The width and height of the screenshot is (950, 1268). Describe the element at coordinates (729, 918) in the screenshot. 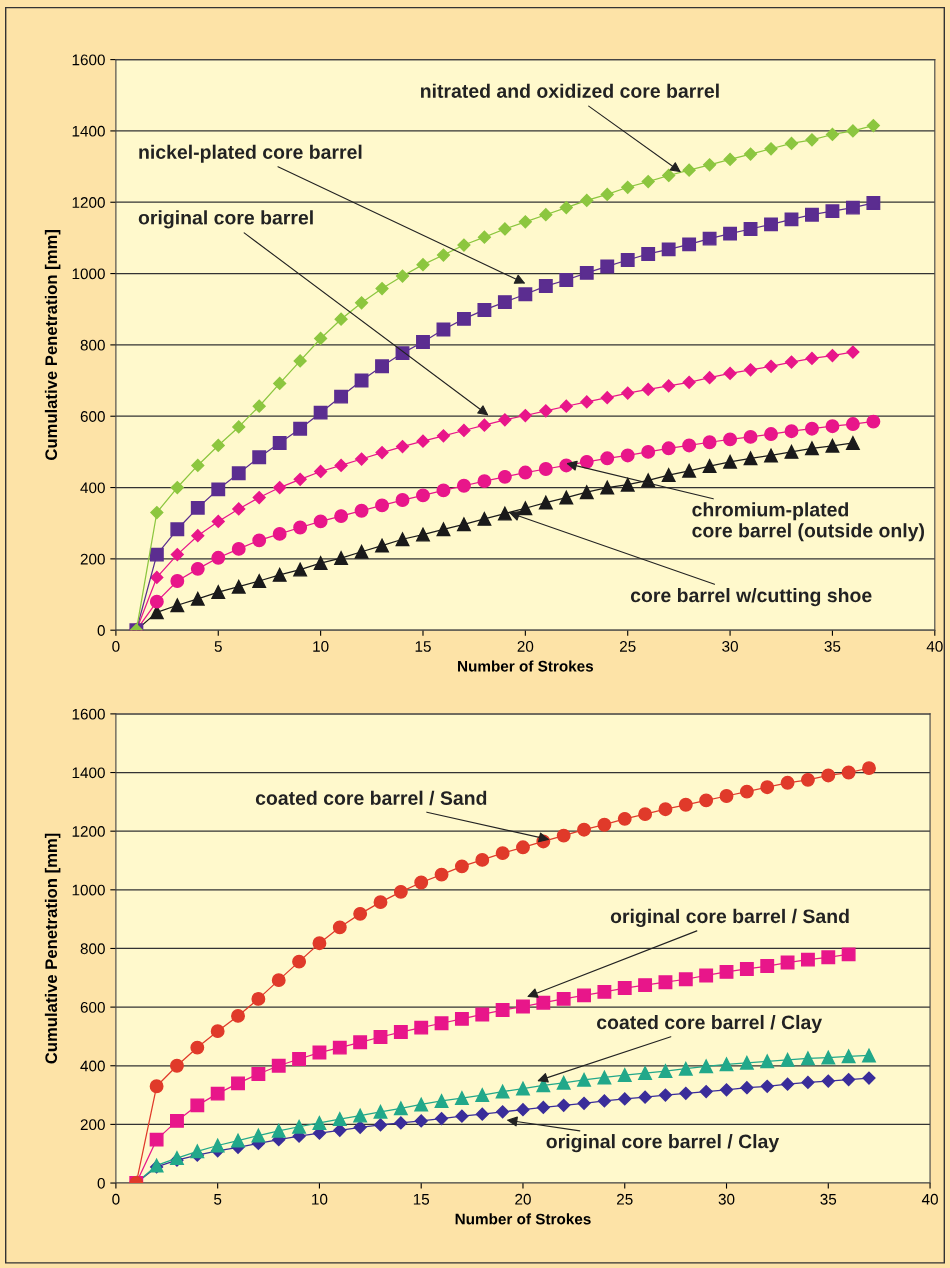

I see `annotation: original core barrel / Sand` at that location.